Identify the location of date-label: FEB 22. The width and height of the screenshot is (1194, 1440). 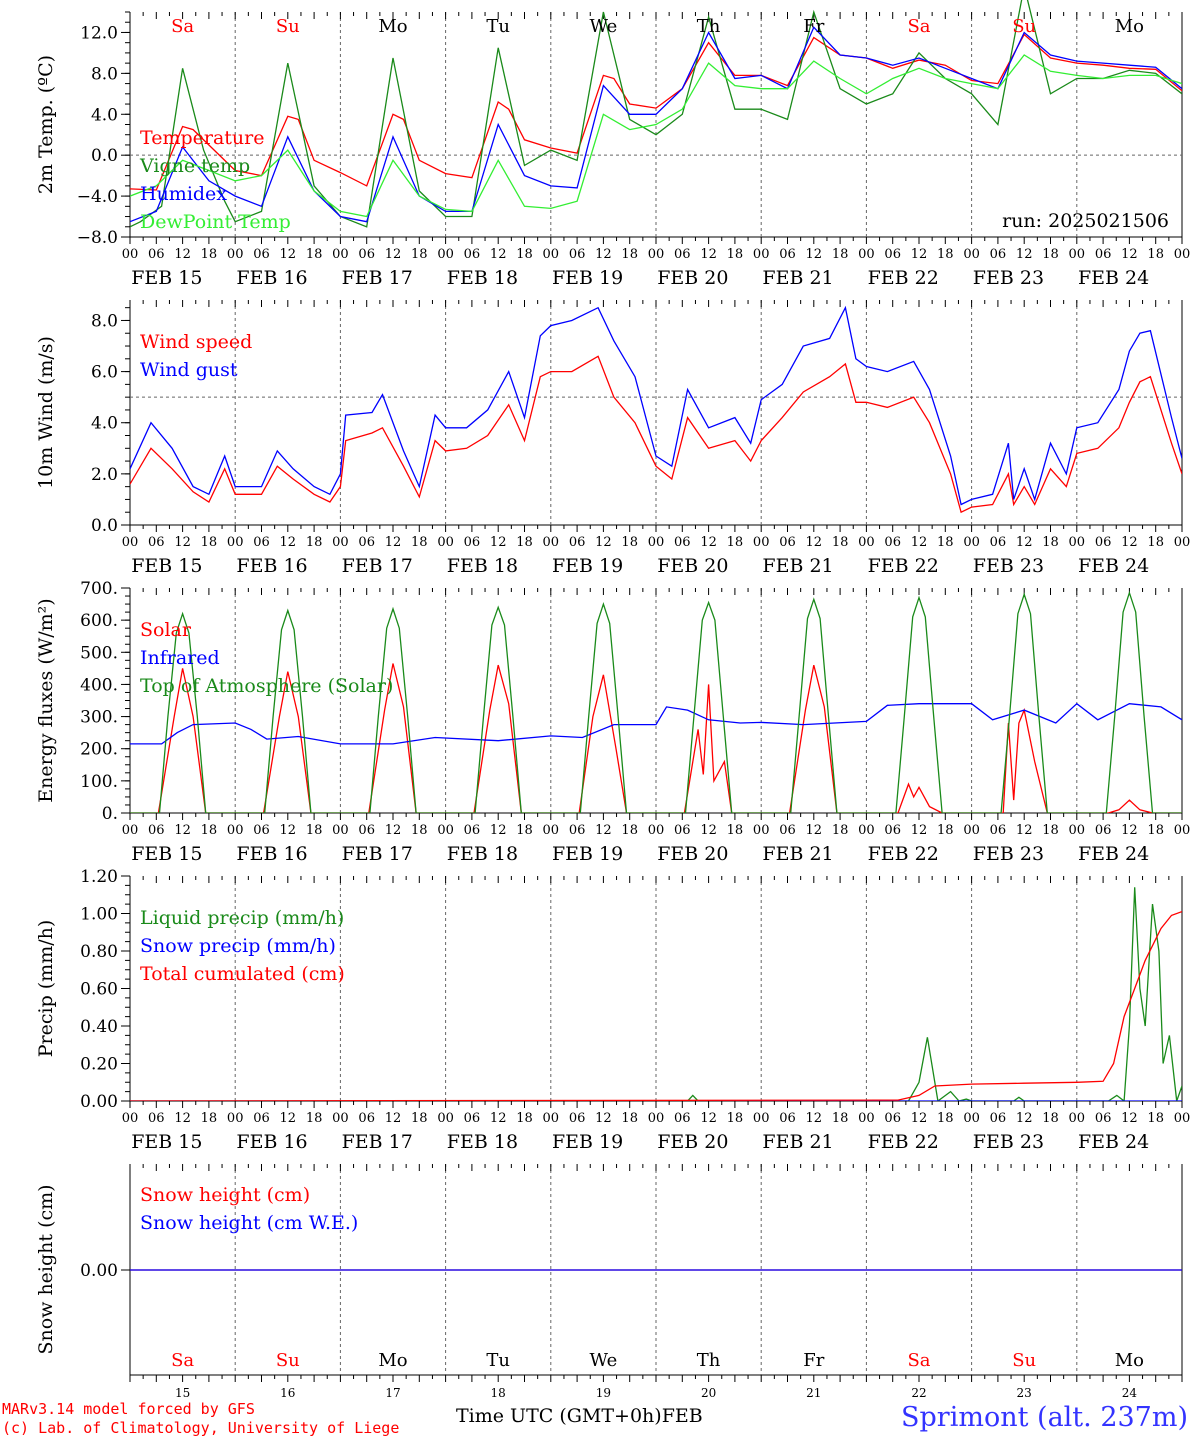
(903, 1142).